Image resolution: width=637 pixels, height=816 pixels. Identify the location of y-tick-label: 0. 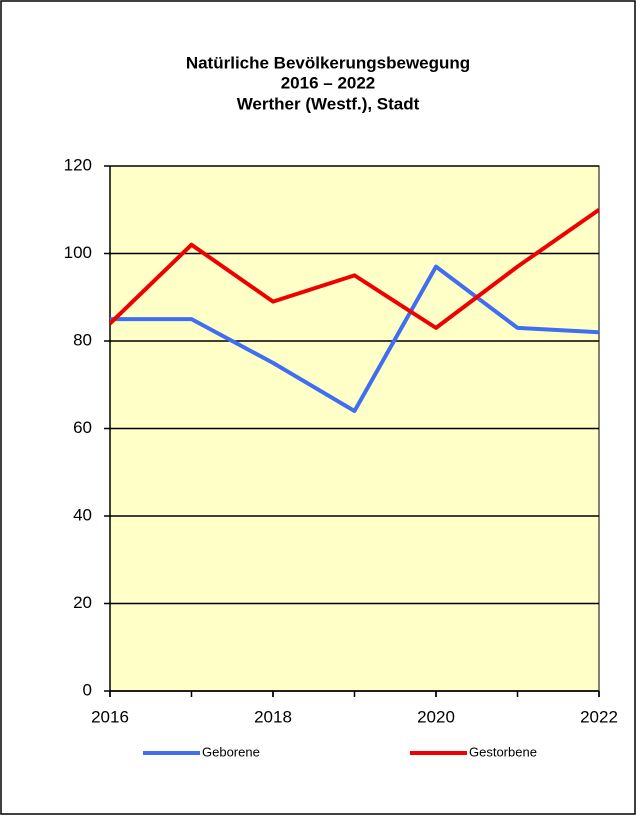
(87, 689).